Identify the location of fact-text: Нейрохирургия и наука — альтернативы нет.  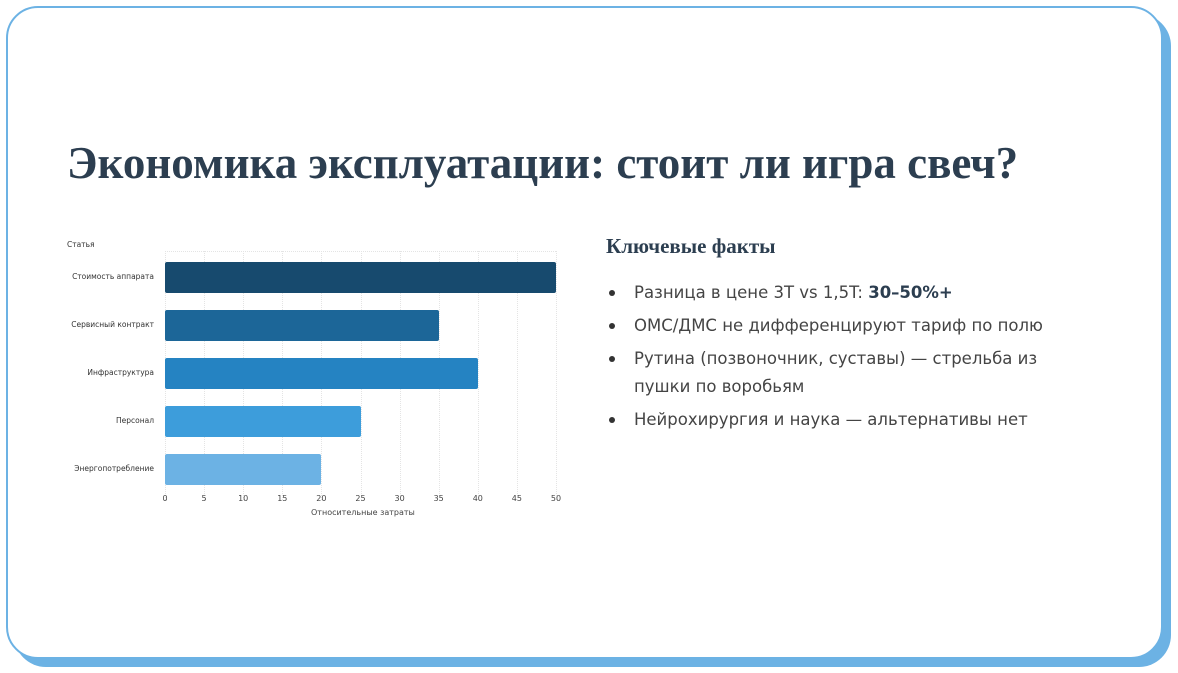
(831, 419).